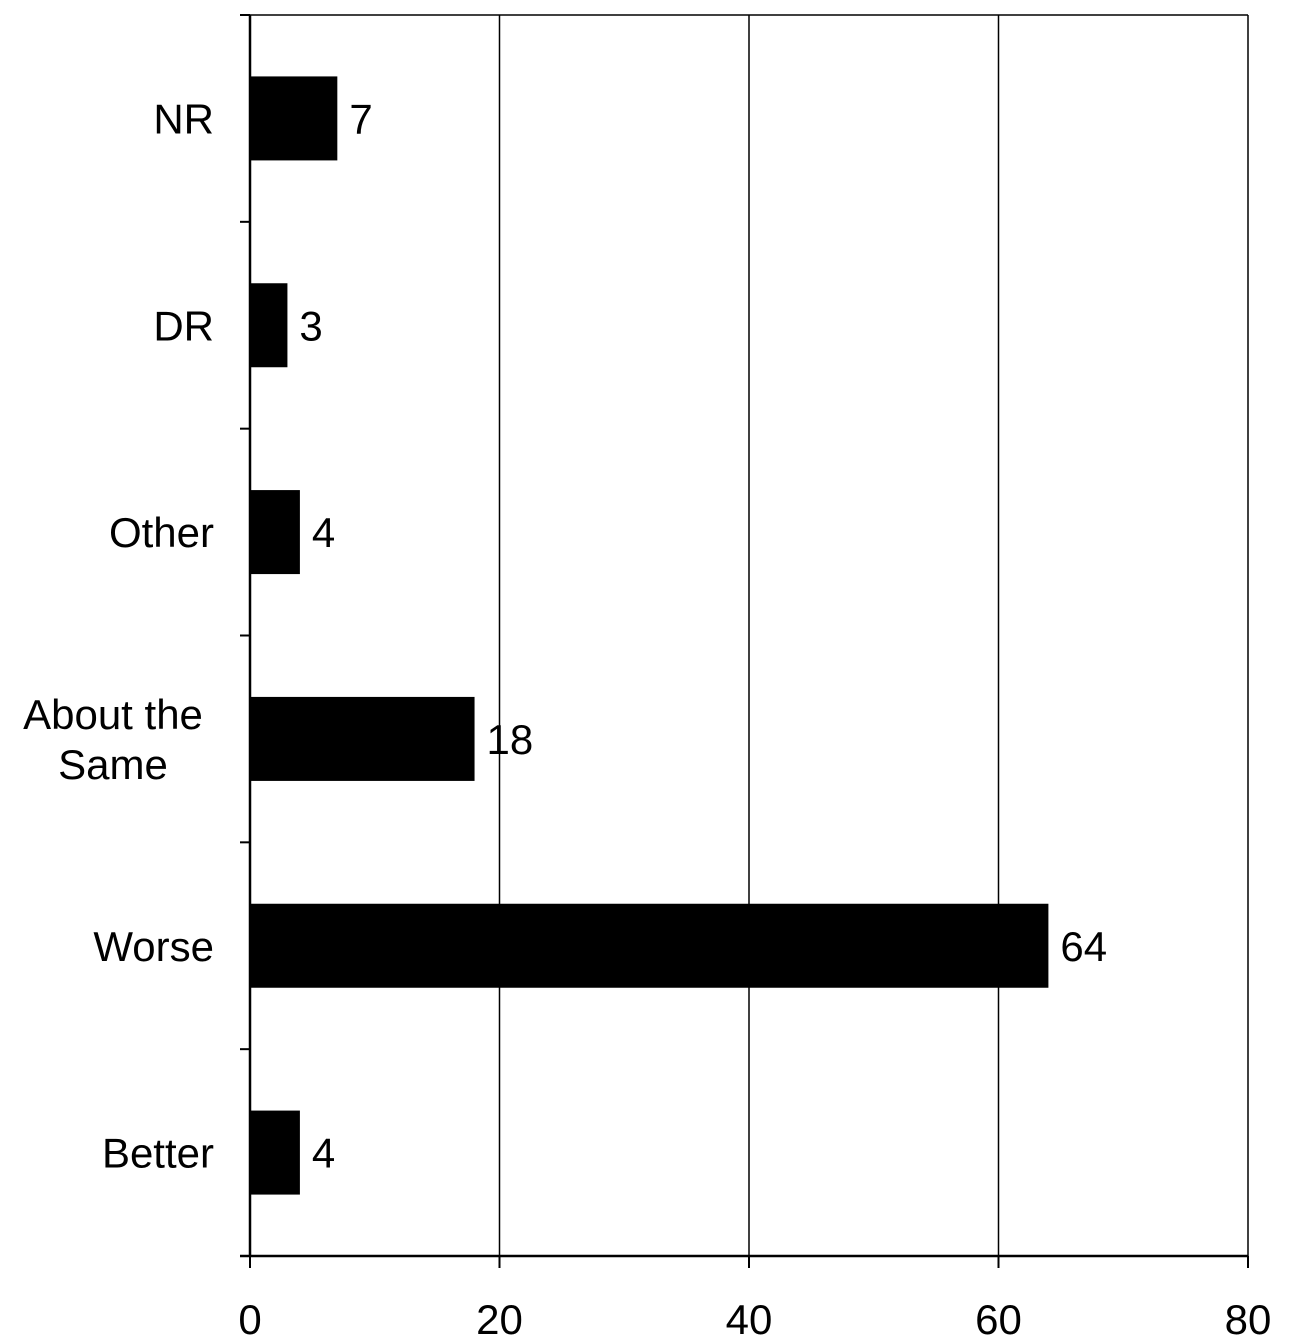 This screenshot has width=1289, height=1341. Describe the element at coordinates (998, 1318) in the screenshot. I see `x-tick-label-60: 60` at that location.